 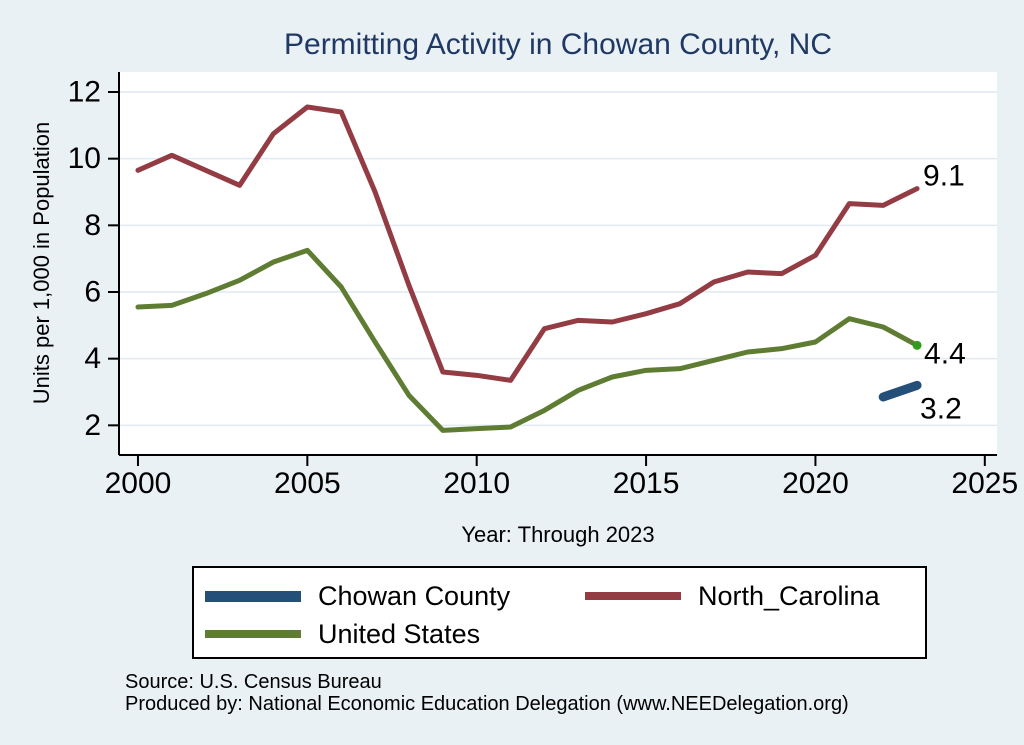 What do you see at coordinates (941, 408) in the screenshot?
I see `end-label-chowan-county: 3.2` at bounding box center [941, 408].